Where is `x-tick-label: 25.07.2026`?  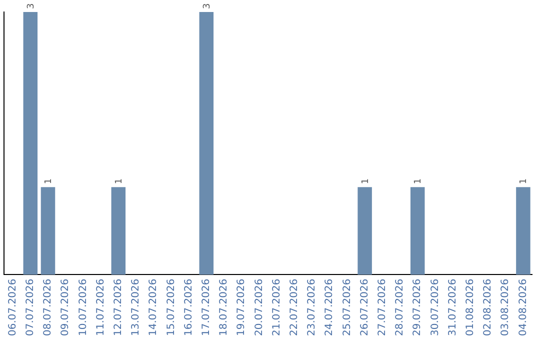
x-tick-label: 25.07.2026 is located at coordinates (347, 307).